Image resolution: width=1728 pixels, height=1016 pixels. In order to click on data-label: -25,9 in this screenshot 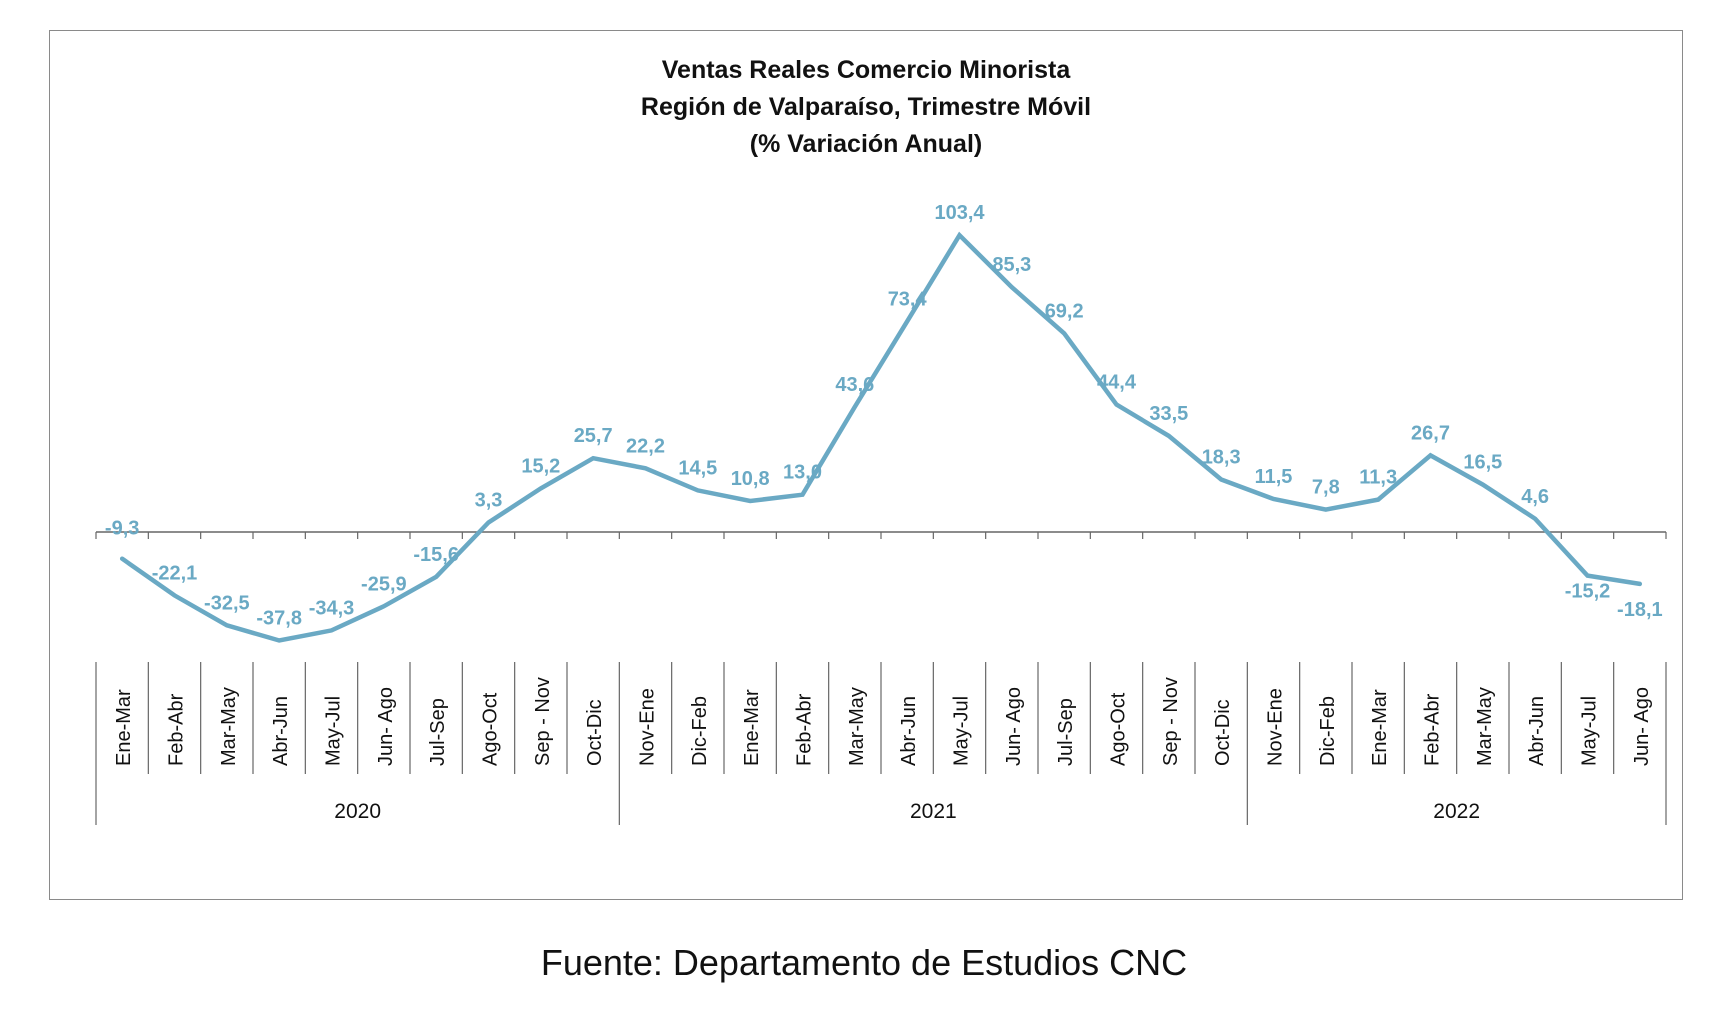, I will do `click(384, 584)`.